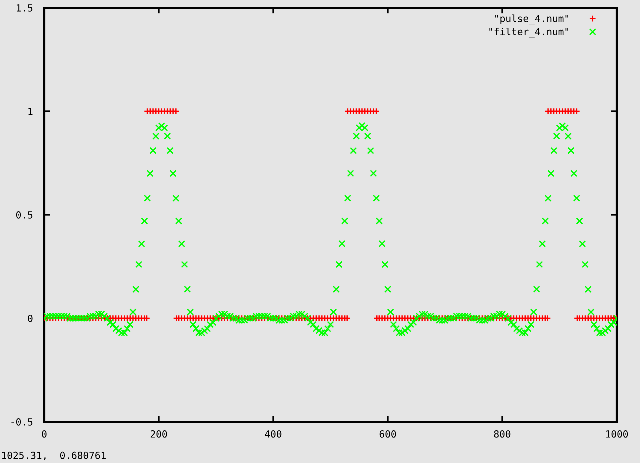 The height and width of the screenshot is (463, 640). Describe the element at coordinates (273, 434) in the screenshot. I see `x-tick-label: 400` at that location.